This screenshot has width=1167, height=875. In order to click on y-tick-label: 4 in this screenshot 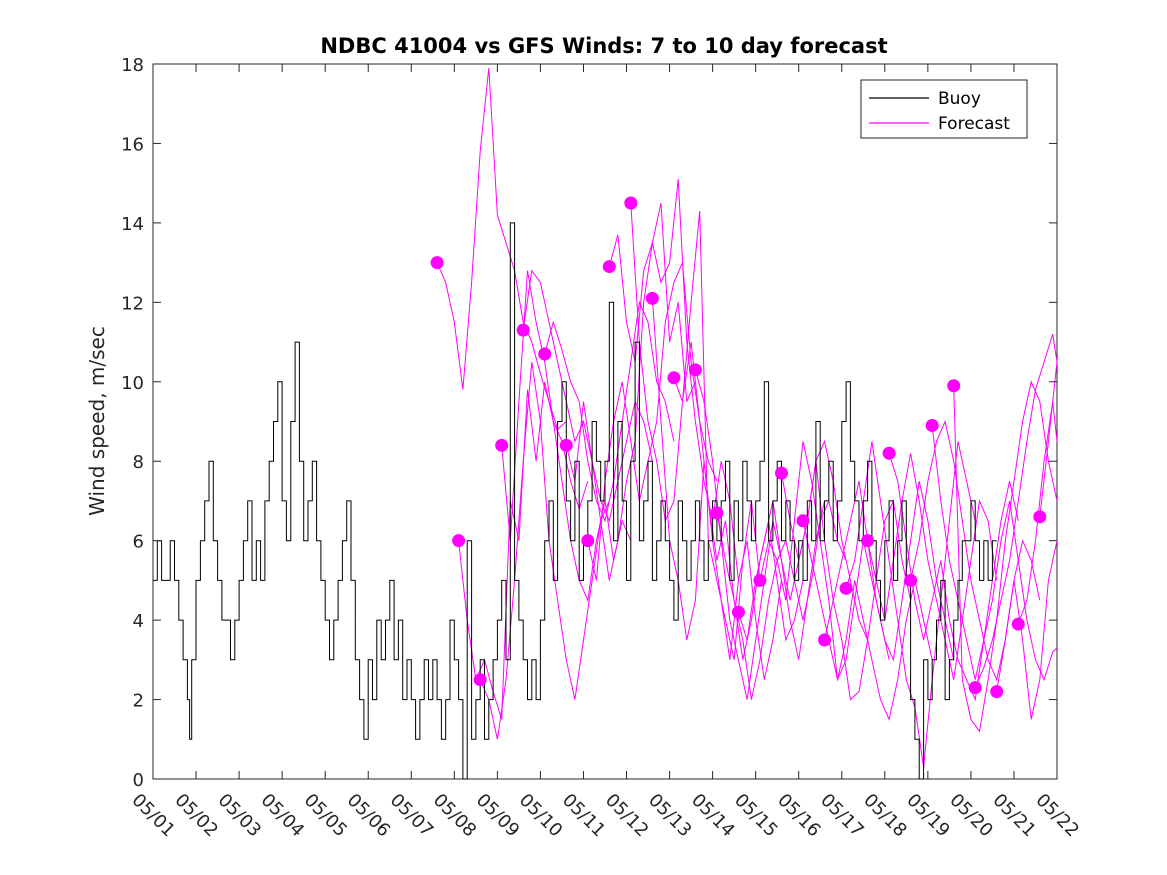, I will do `click(138, 621)`.